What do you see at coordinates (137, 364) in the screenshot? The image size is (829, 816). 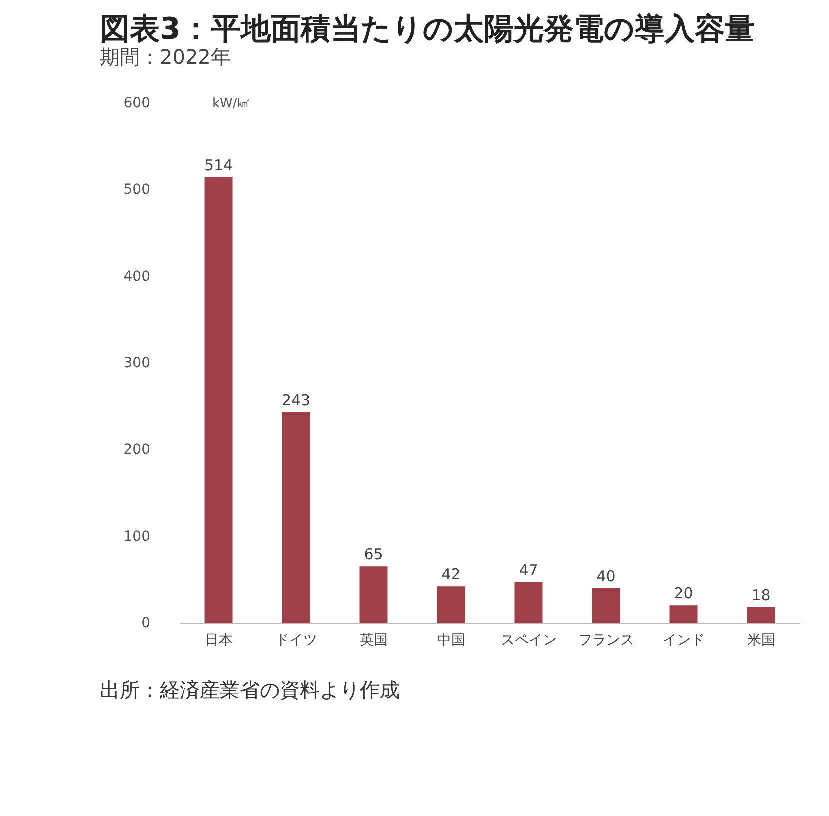 I see `y-tick-label: 300` at bounding box center [137, 364].